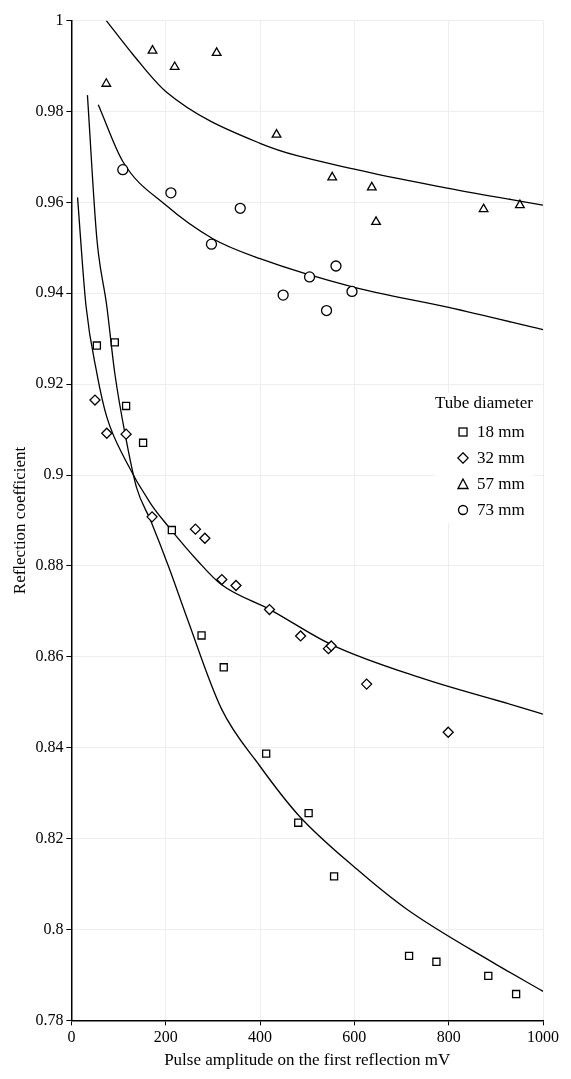 The width and height of the screenshot is (571, 1079). What do you see at coordinates (49, 656) in the screenshot?
I see `y-tick-label: 0.86` at bounding box center [49, 656].